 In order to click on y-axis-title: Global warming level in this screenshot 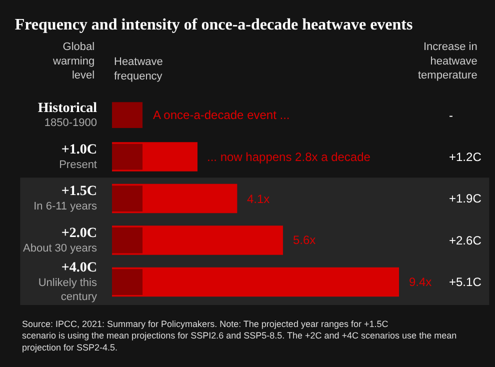, I will do `click(73, 61)`.